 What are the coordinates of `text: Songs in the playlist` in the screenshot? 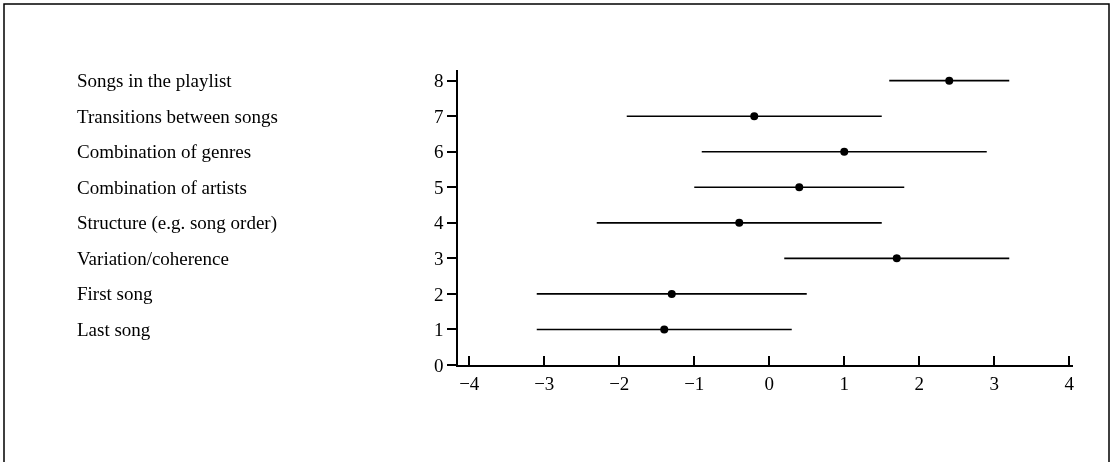 It's located at (155, 80).